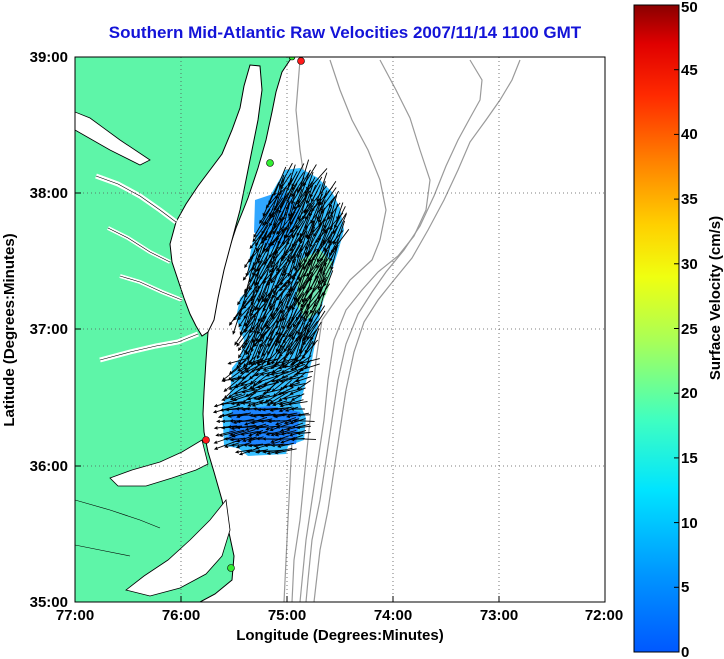 This screenshot has height=659, width=724. I want to click on x-tick-labels: 77:00 76:00 75:00 74:00 73:00 72:00, so click(339, 615).